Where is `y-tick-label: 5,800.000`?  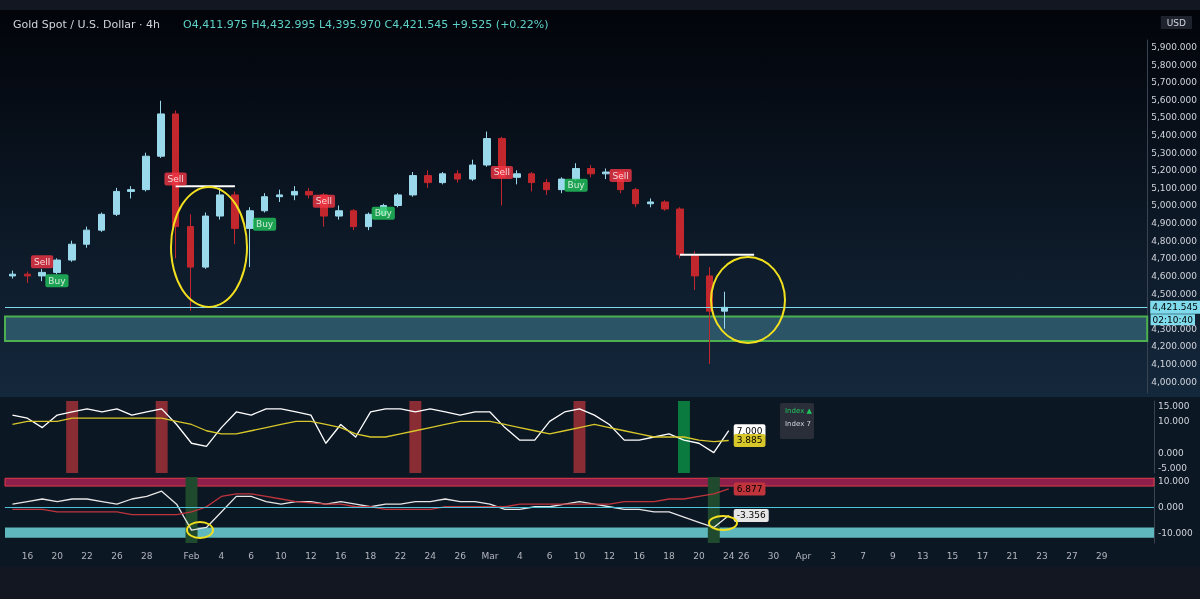 y-tick-label: 5,800.000 is located at coordinates (1174, 64).